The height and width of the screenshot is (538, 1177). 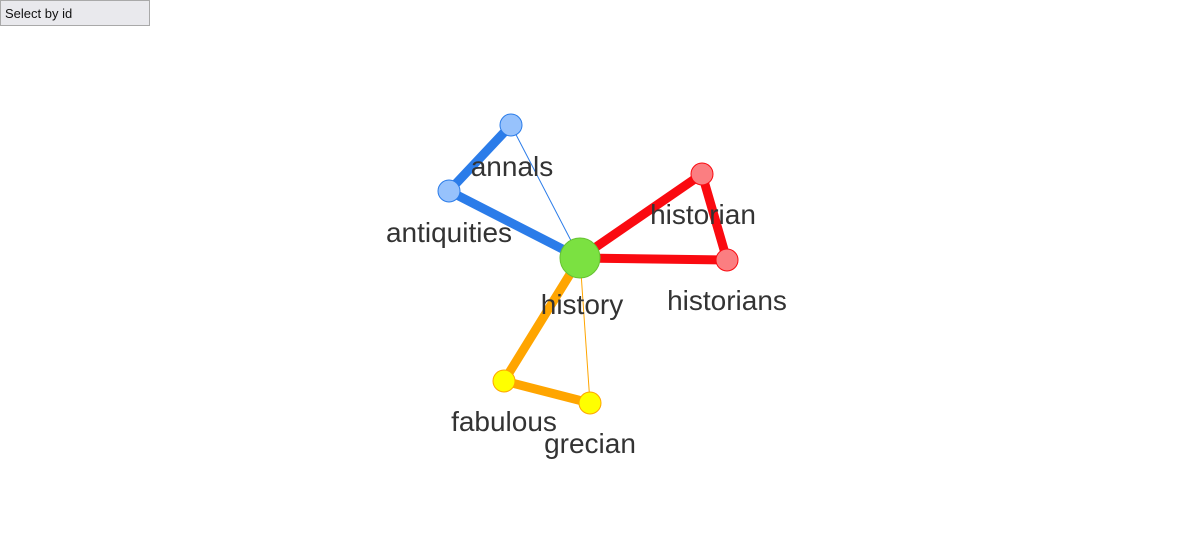 What do you see at coordinates (590, 443) in the screenshot?
I see `node-label-grecian: grecian` at bounding box center [590, 443].